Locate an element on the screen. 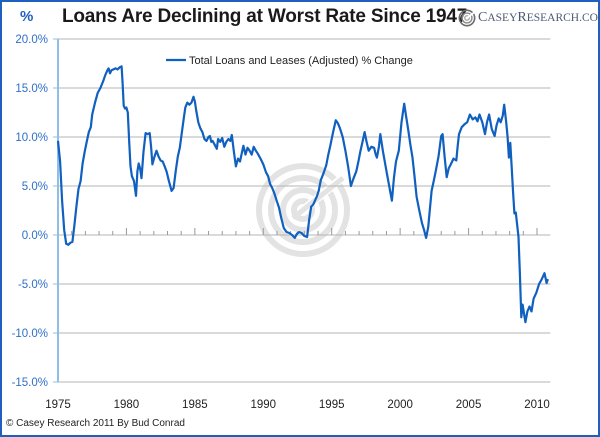  x-tick-label: 1995 is located at coordinates (332, 405).